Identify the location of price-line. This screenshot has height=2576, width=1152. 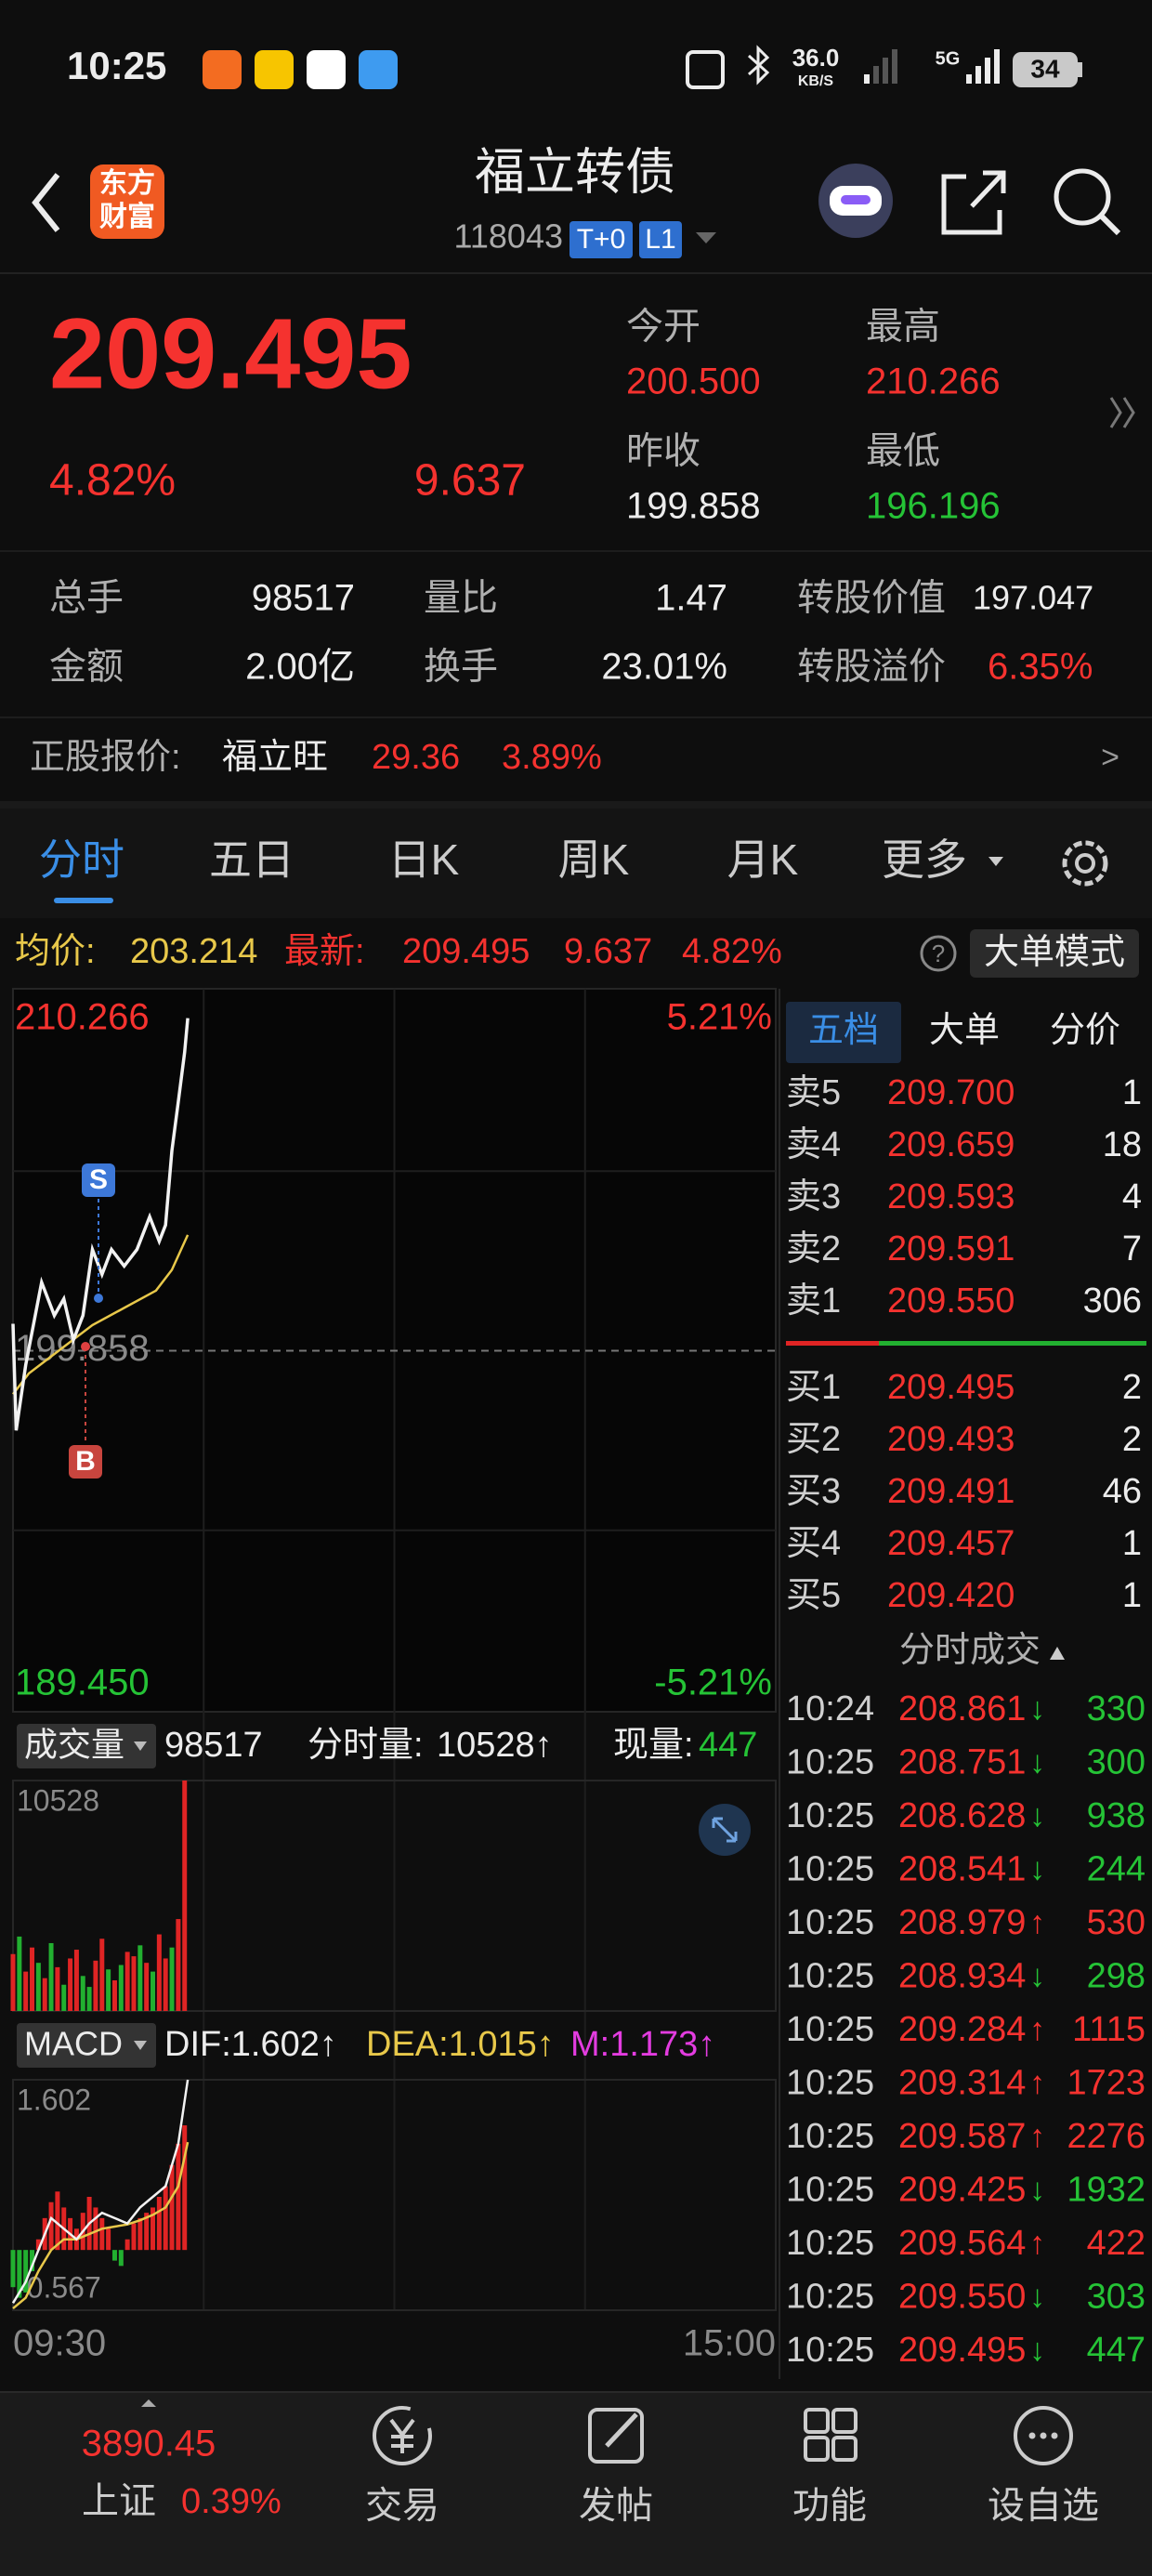
(100, 1224).